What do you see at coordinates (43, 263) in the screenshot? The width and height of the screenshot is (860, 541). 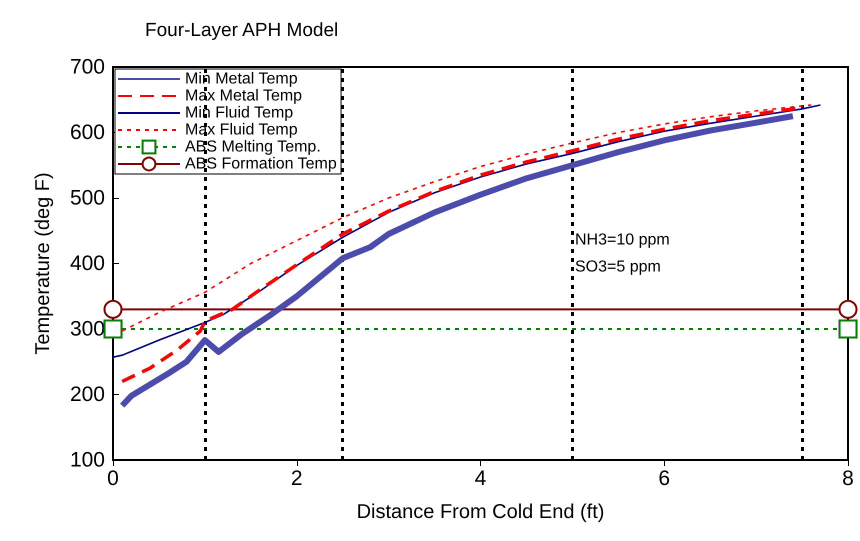 I see `y-axis-title: Temperature (deg F)` at bounding box center [43, 263].